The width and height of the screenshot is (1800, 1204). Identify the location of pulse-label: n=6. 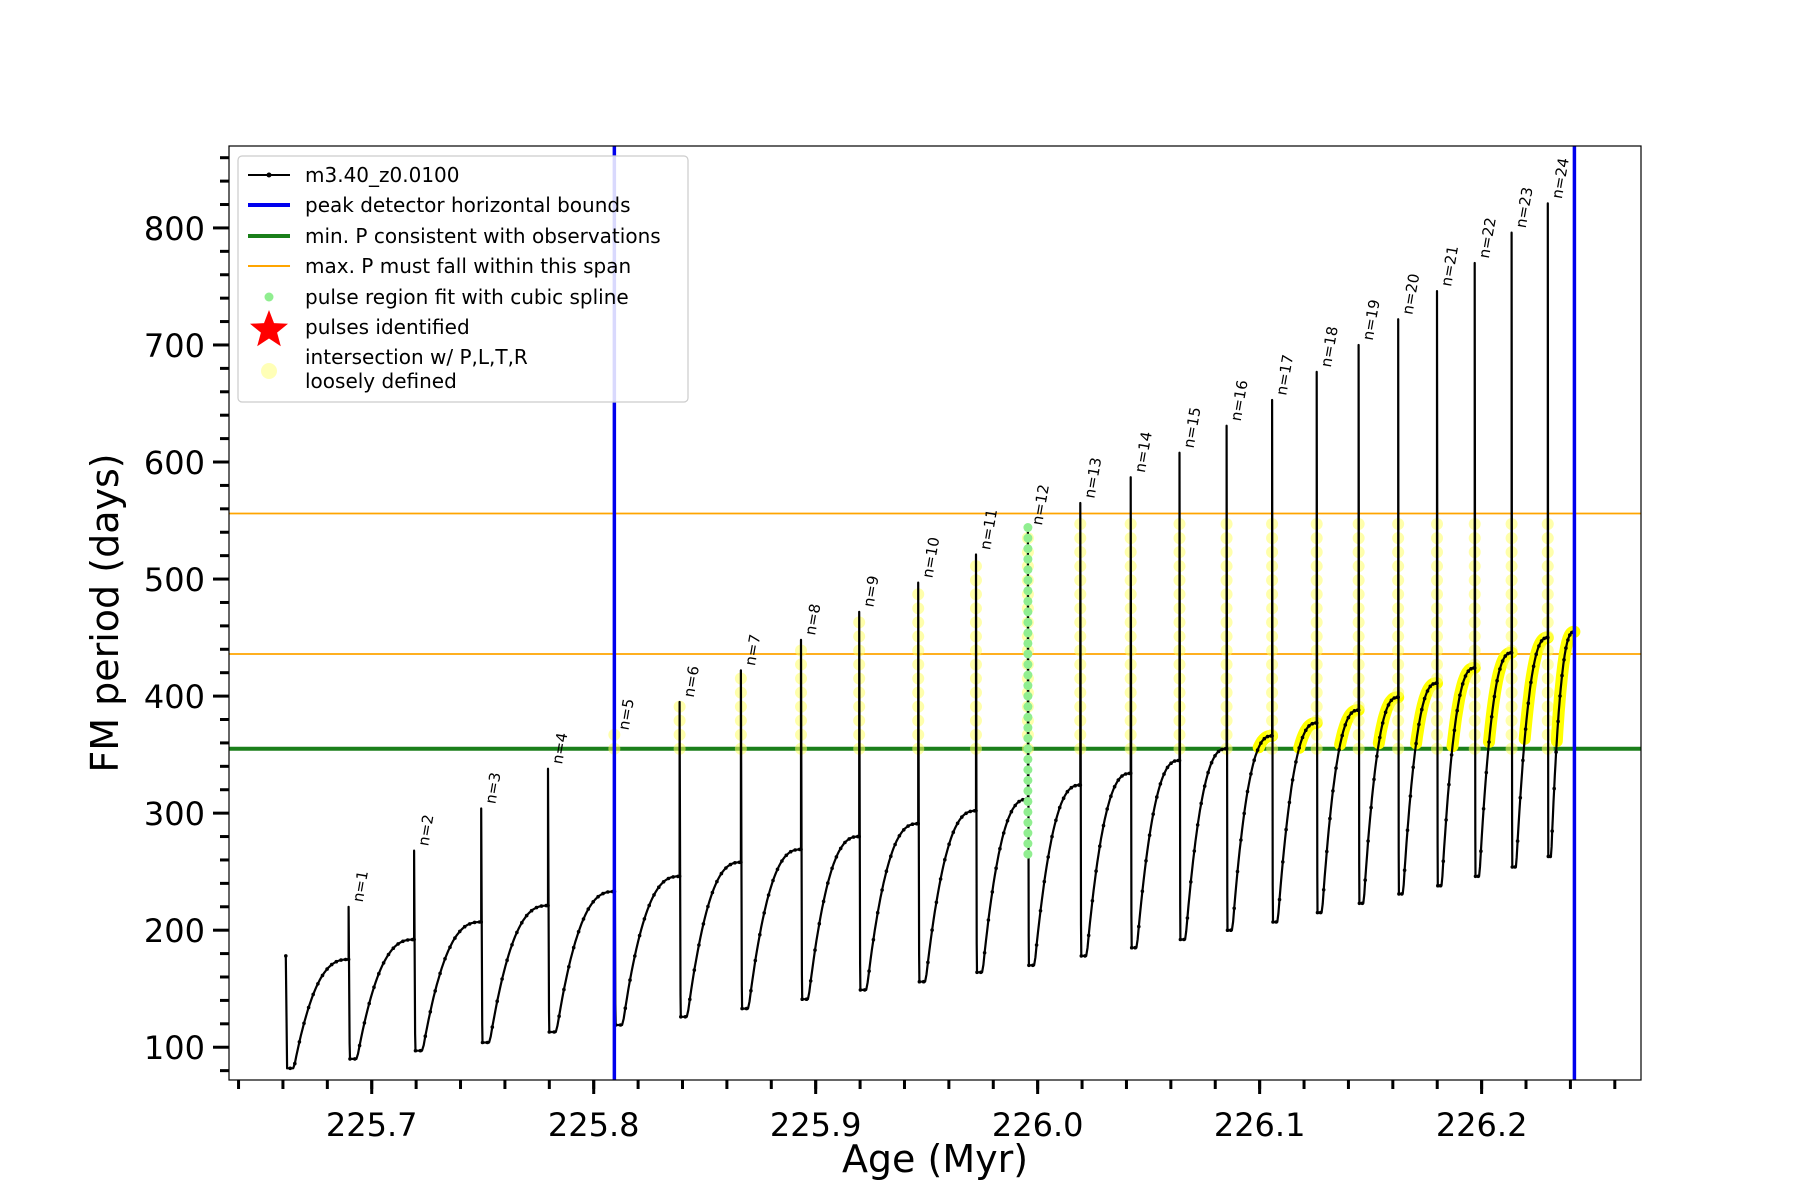
(691, 681).